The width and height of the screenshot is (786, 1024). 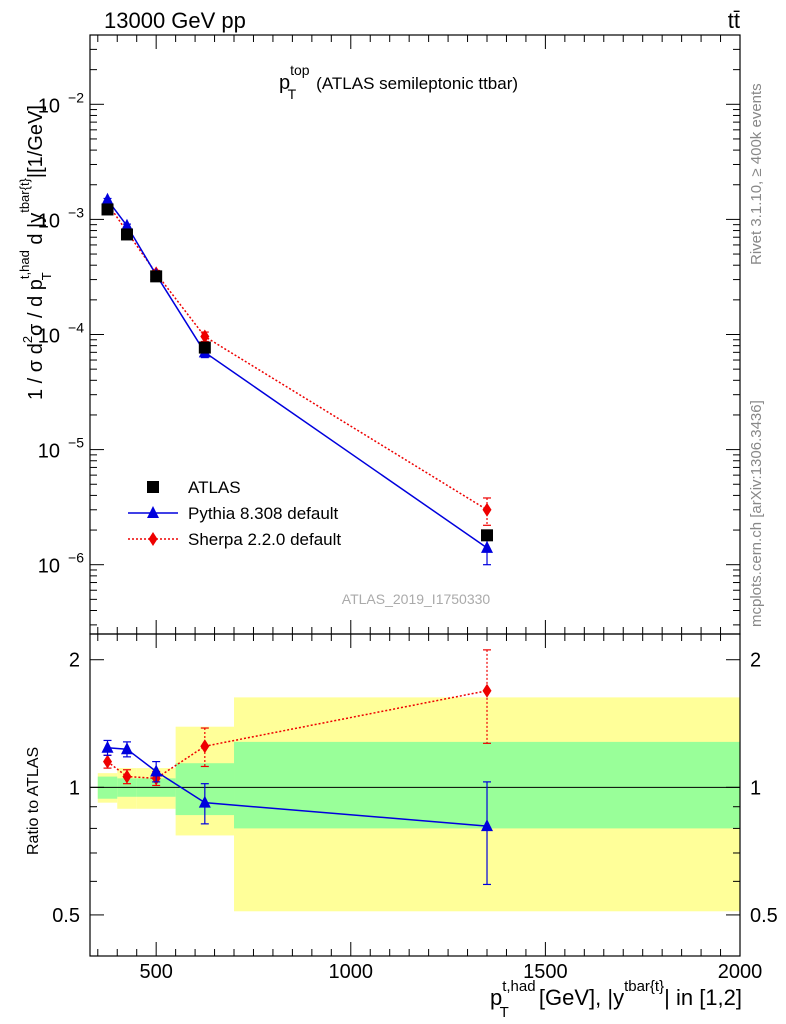 I want to click on x-tick-label: 1000, so click(x=351, y=972).